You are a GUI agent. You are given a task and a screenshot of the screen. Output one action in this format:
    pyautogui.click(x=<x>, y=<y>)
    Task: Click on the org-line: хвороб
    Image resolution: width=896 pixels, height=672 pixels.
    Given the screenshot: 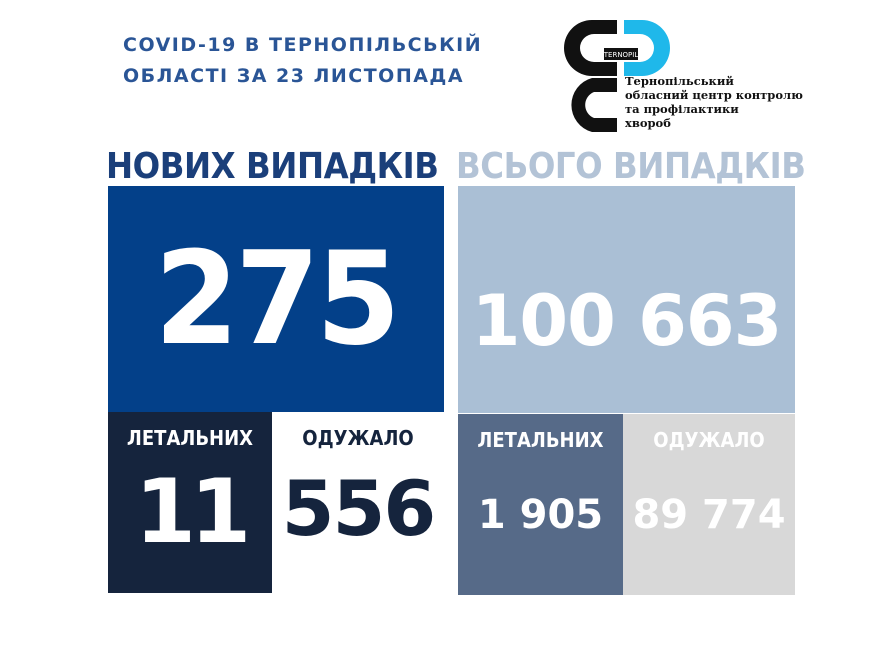 What is the action you would take?
    pyautogui.click(x=648, y=123)
    